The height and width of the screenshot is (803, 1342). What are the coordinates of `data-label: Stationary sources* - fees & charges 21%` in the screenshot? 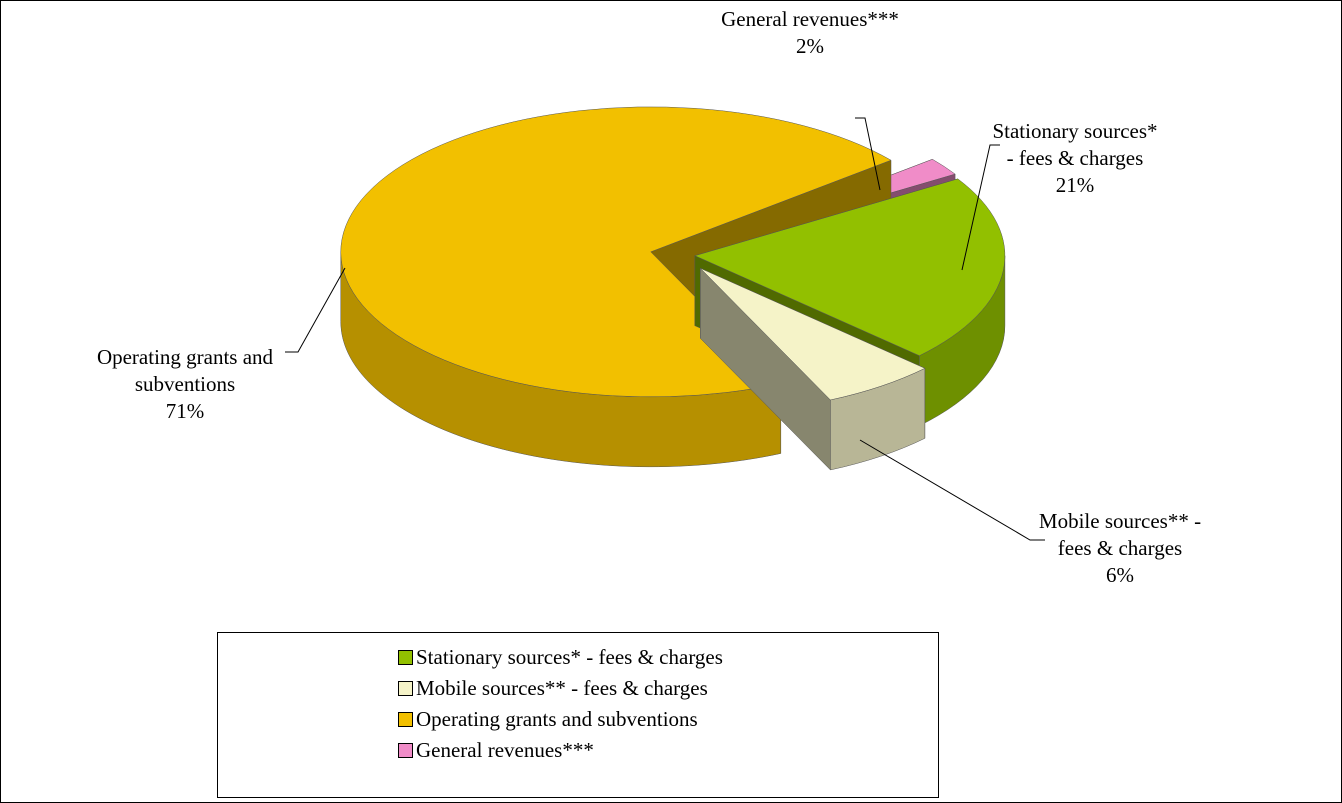 It's located at (1075, 158).